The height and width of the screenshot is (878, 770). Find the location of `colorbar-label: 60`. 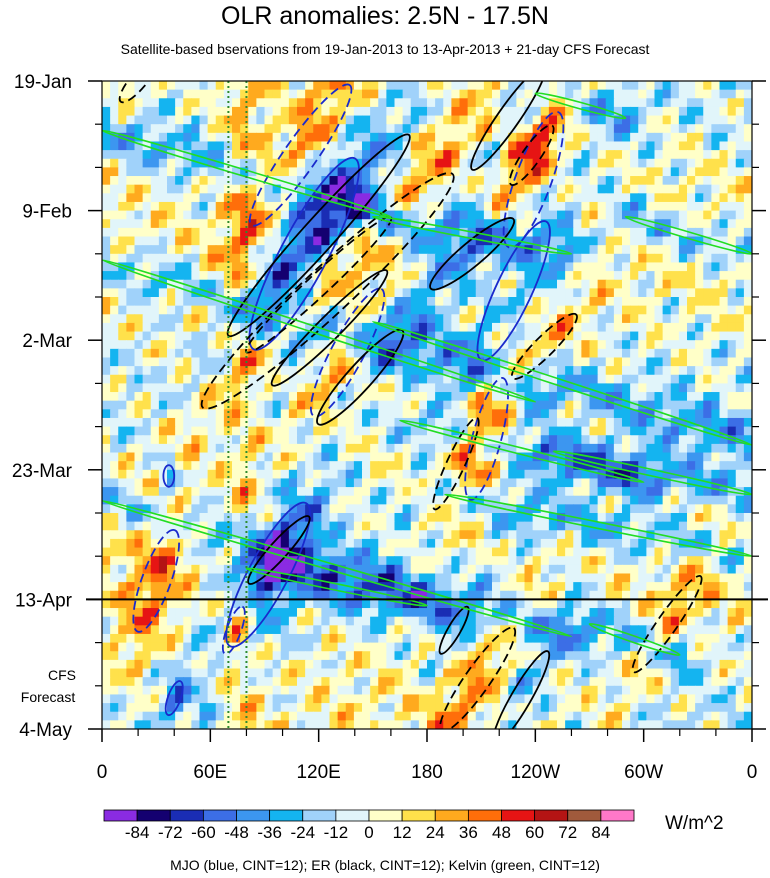

colorbar-label: 60 is located at coordinates (534, 832).